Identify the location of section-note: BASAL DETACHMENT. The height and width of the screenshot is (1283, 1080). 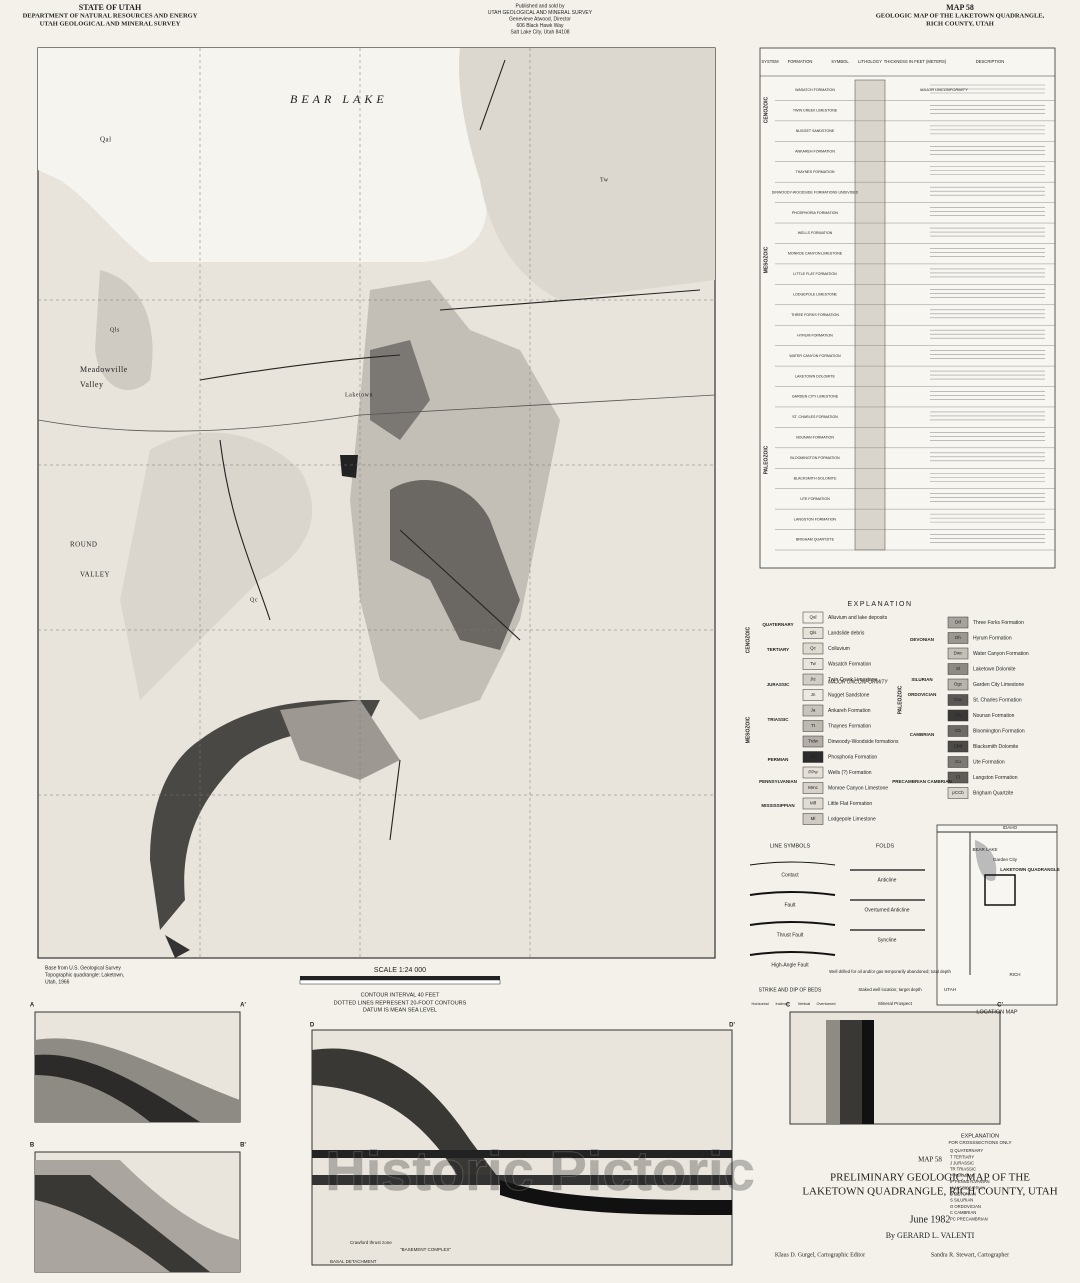
(353, 1261).